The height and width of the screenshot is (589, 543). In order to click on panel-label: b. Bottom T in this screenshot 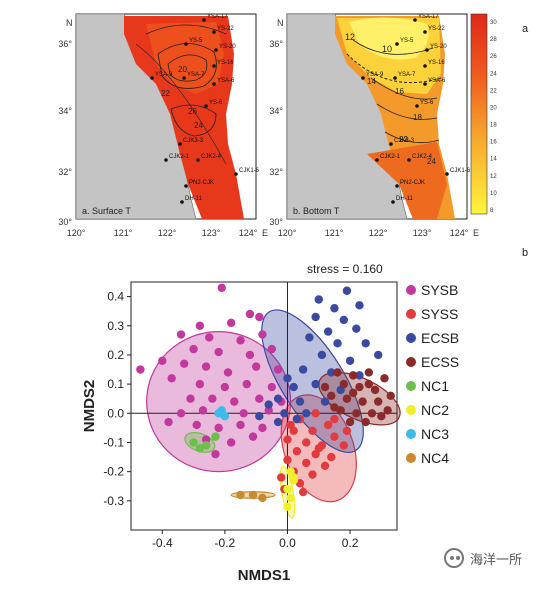, I will do `click(316, 211)`.